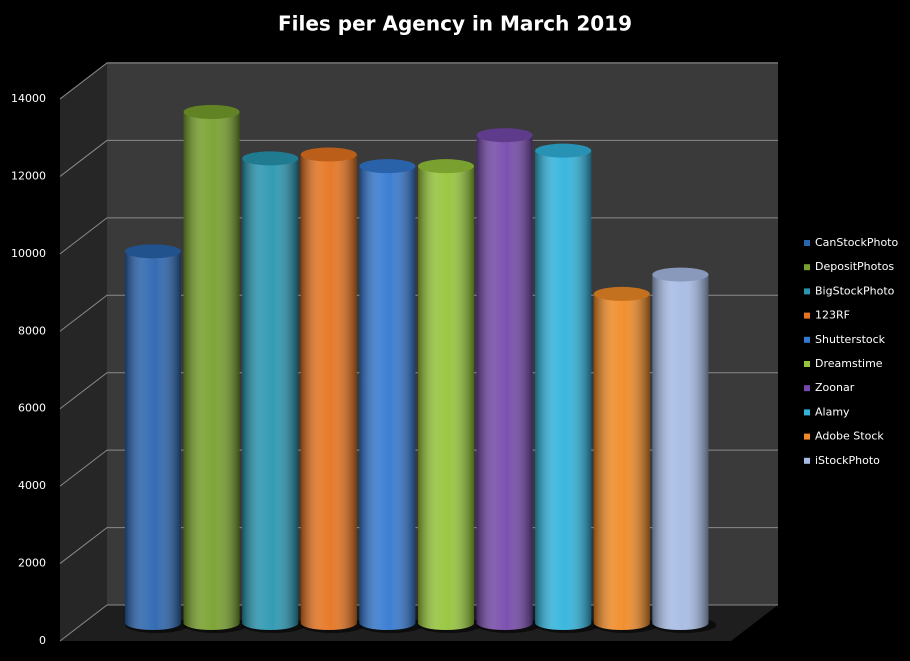  What do you see at coordinates (832, 315) in the screenshot?
I see `legend-label: 123RF` at bounding box center [832, 315].